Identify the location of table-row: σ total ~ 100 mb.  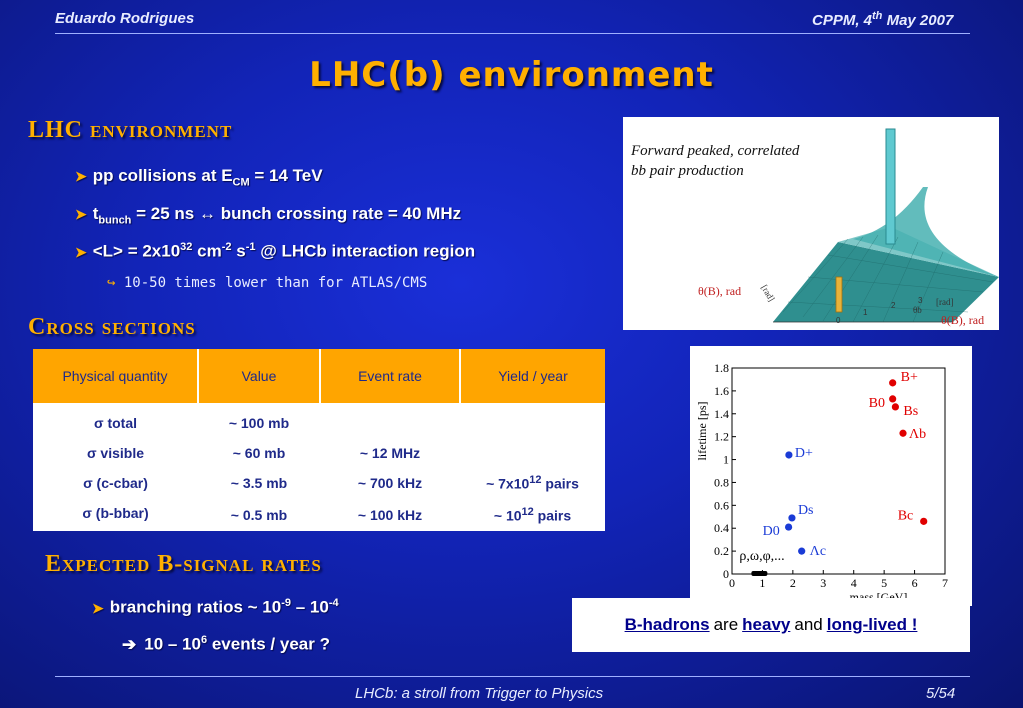
(319, 420).